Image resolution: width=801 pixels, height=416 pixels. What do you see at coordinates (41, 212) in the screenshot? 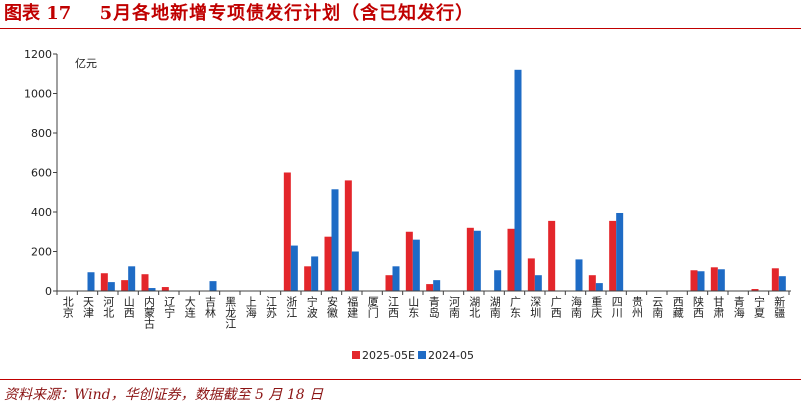
I see `y-tick-label: 400` at bounding box center [41, 212].